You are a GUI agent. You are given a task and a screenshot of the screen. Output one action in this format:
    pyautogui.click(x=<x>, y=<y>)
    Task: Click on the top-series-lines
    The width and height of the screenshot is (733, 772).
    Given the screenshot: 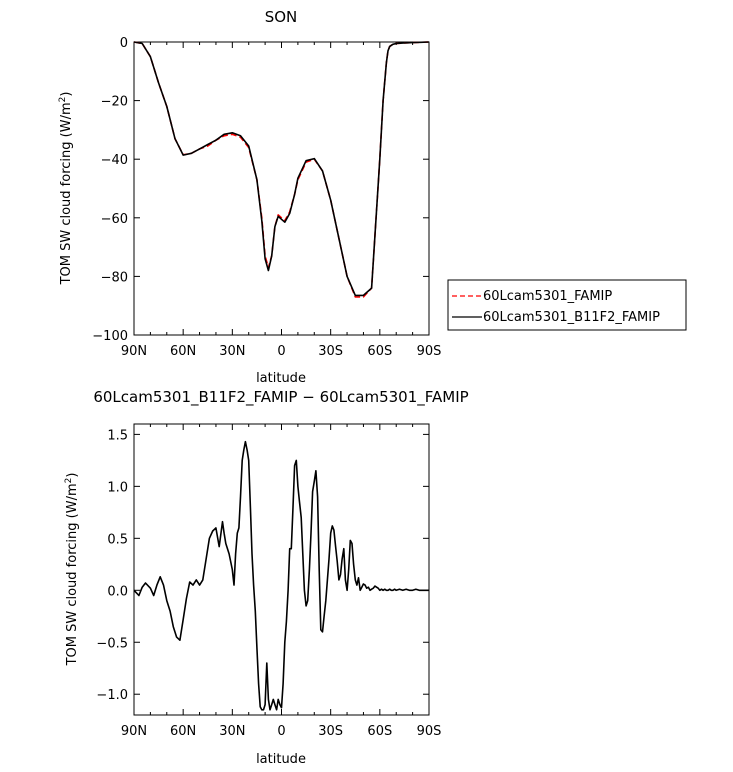 What is the action you would take?
    pyautogui.click(x=281, y=169)
    